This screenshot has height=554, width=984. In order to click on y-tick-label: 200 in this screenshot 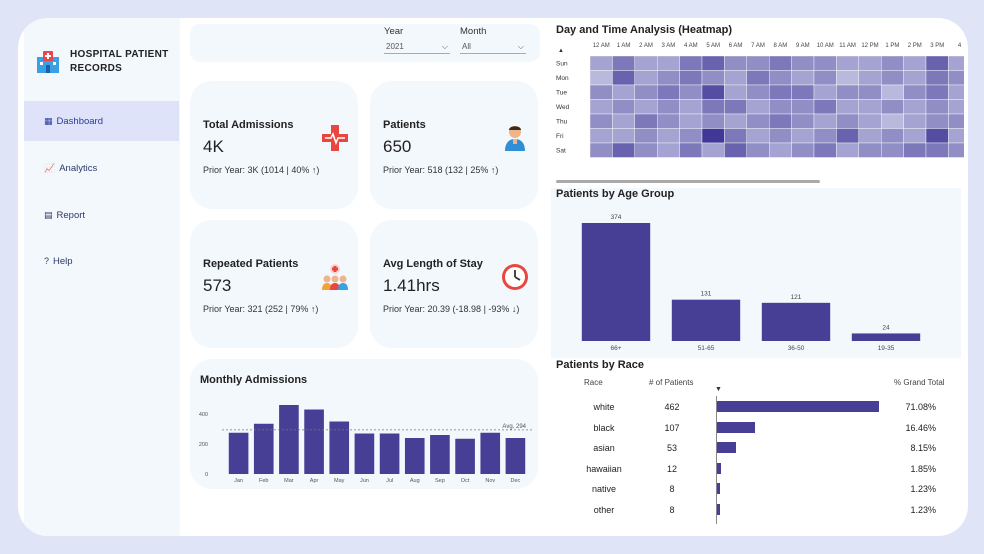, I will do `click(203, 445)`.